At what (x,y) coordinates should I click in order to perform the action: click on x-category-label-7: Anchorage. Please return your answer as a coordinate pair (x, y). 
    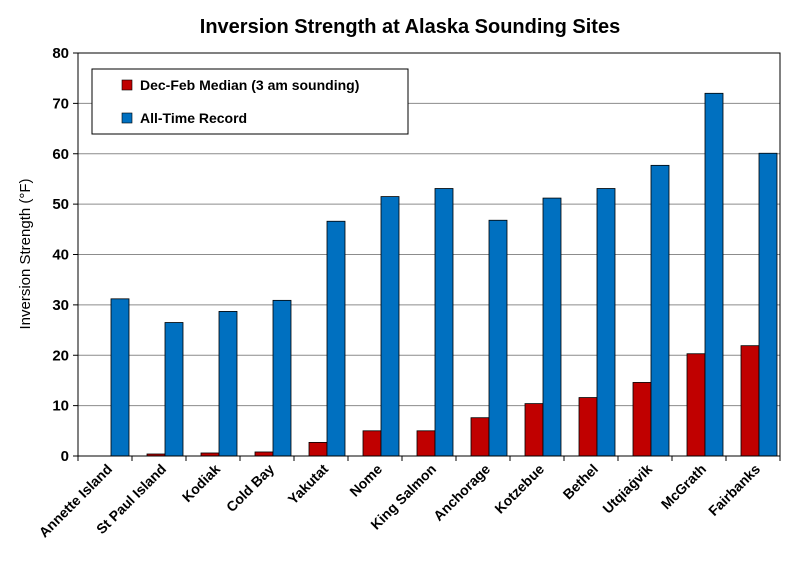
    Looking at the image, I should click on (461, 492).